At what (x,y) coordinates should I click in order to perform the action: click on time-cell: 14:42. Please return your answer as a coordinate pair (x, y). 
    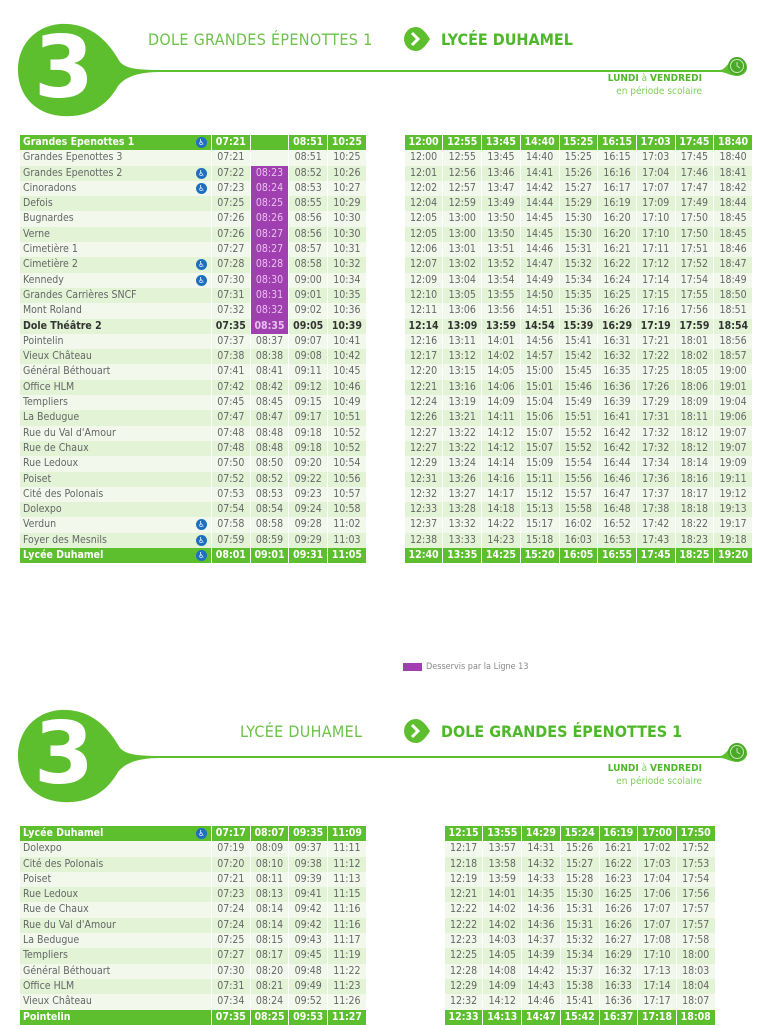
    Looking at the image, I should click on (539, 188).